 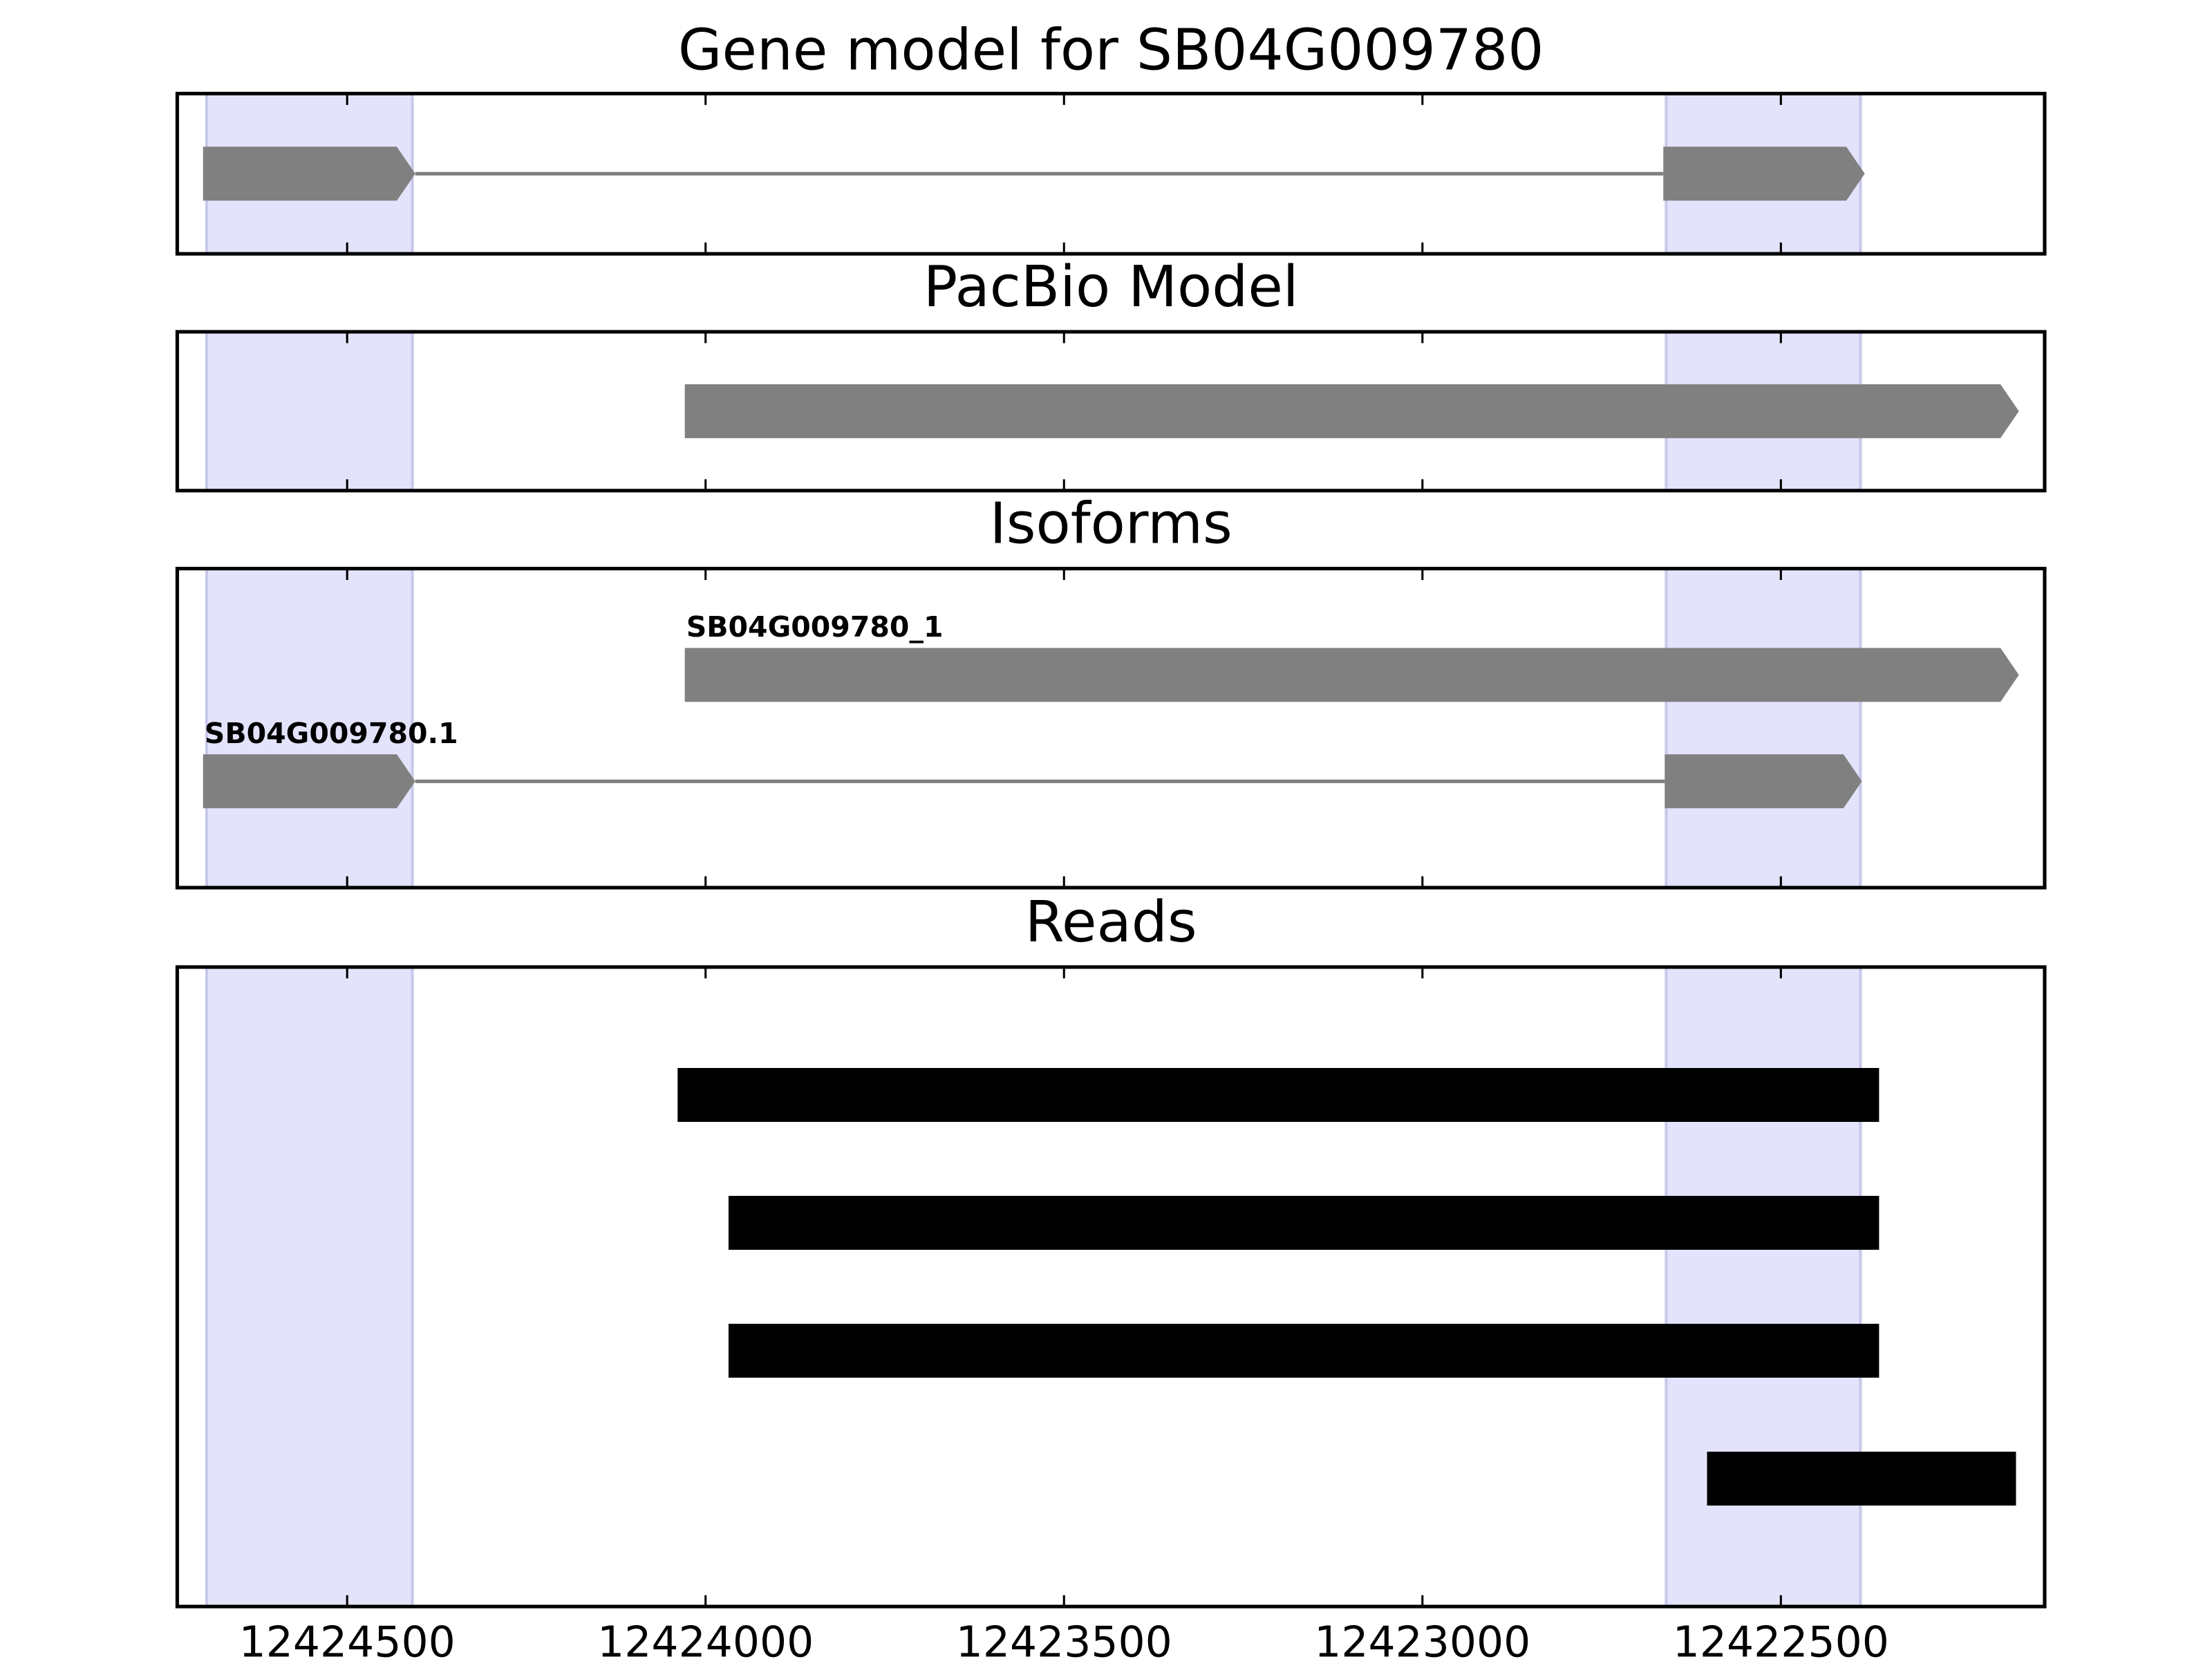 I want to click on x-tick-label: 12423000, so click(x=1422, y=1638).